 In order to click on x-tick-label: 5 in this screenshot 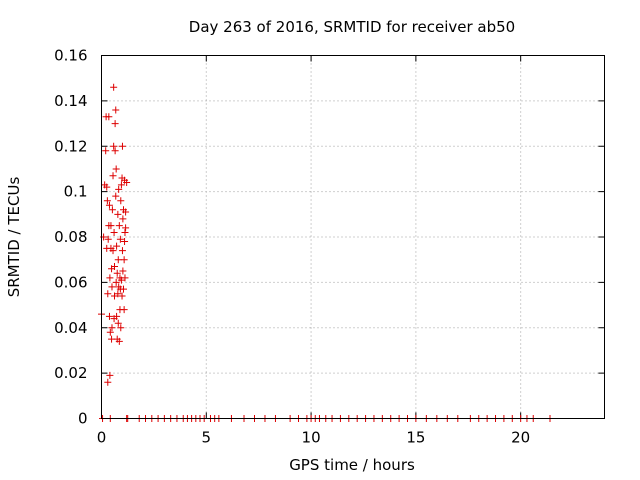, I will do `click(207, 438)`.